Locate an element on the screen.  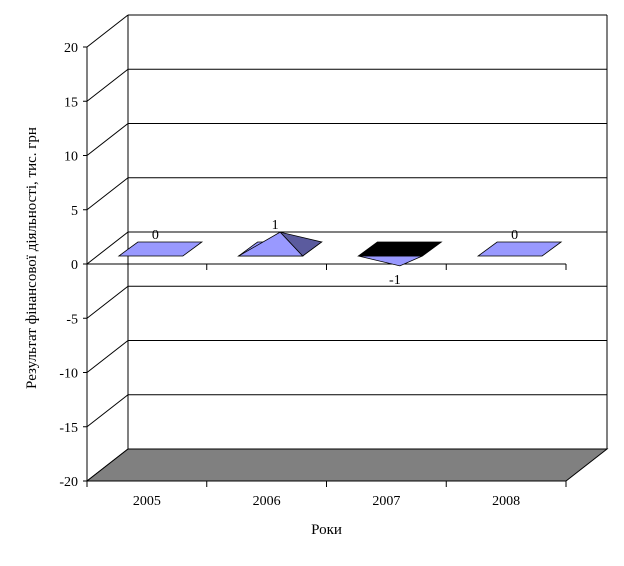
pyramid-2007 is located at coordinates (400, 254).